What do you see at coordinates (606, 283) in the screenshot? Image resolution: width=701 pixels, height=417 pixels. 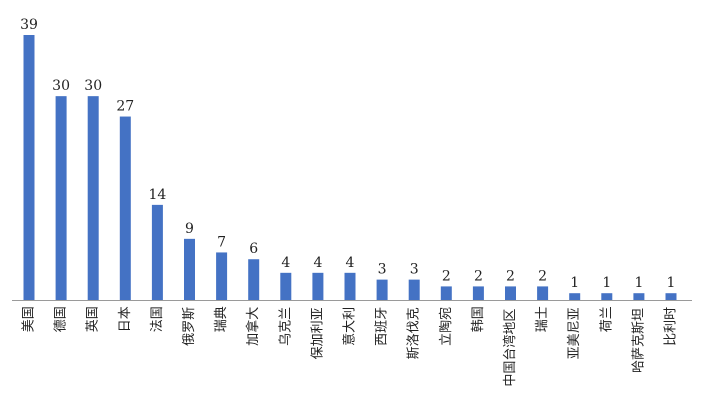 I see `value-label-18: 1` at bounding box center [606, 283].